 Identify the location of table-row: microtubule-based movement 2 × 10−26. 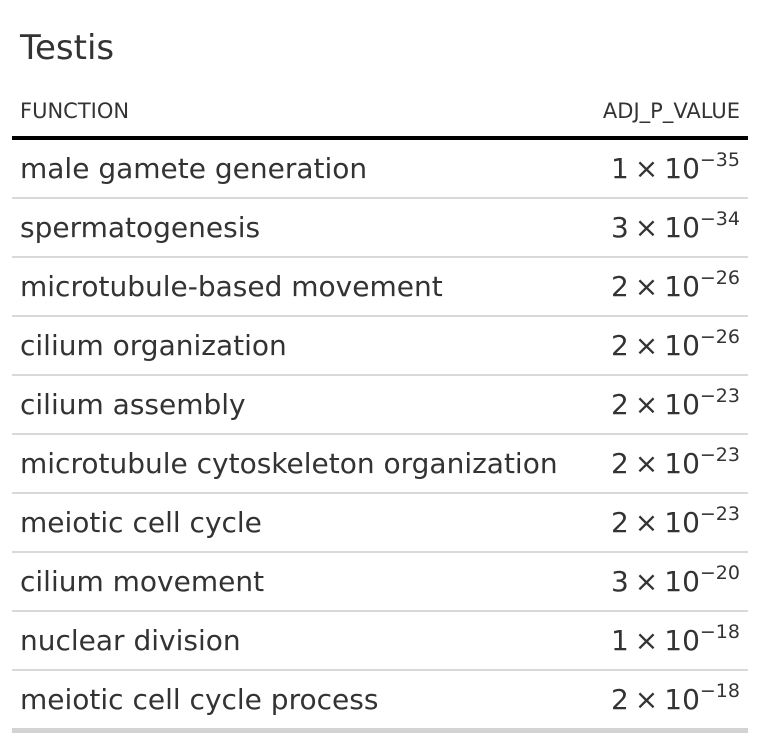
(380, 287).